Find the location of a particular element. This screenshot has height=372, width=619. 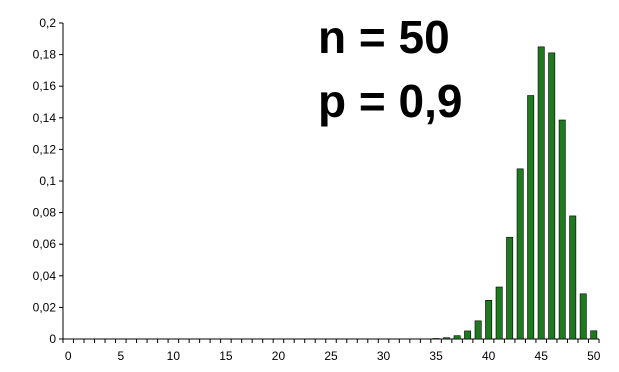

y-tick-label: 0,08 is located at coordinates (45, 213).